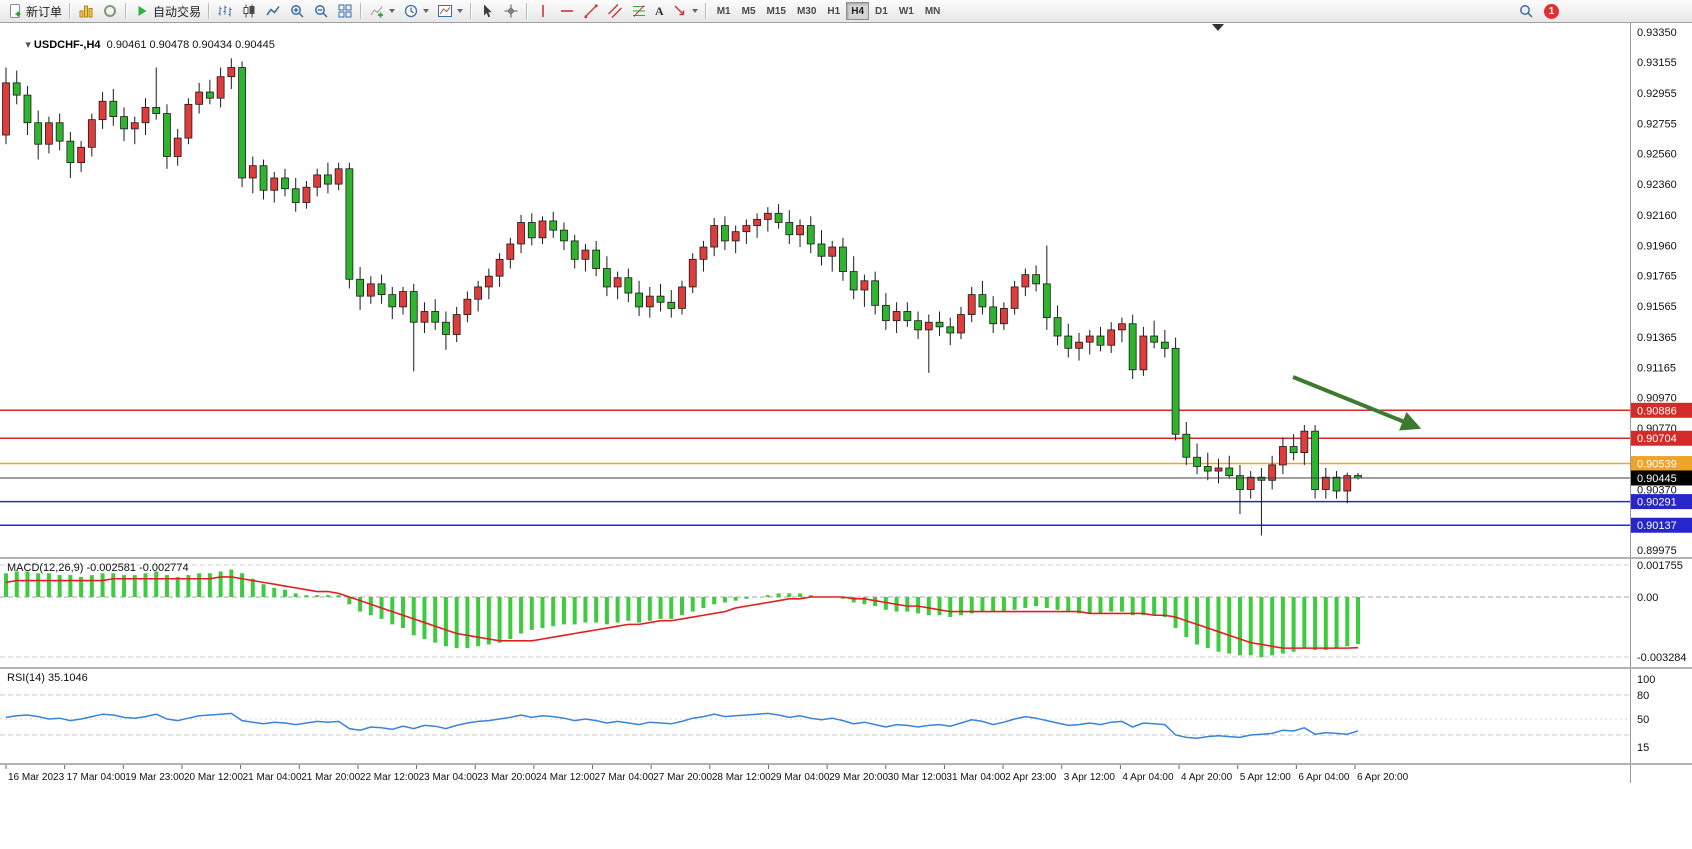 The image size is (1692, 849). Describe the element at coordinates (177, 11) in the screenshot. I see `auto-trading-label: 自动交易` at that location.